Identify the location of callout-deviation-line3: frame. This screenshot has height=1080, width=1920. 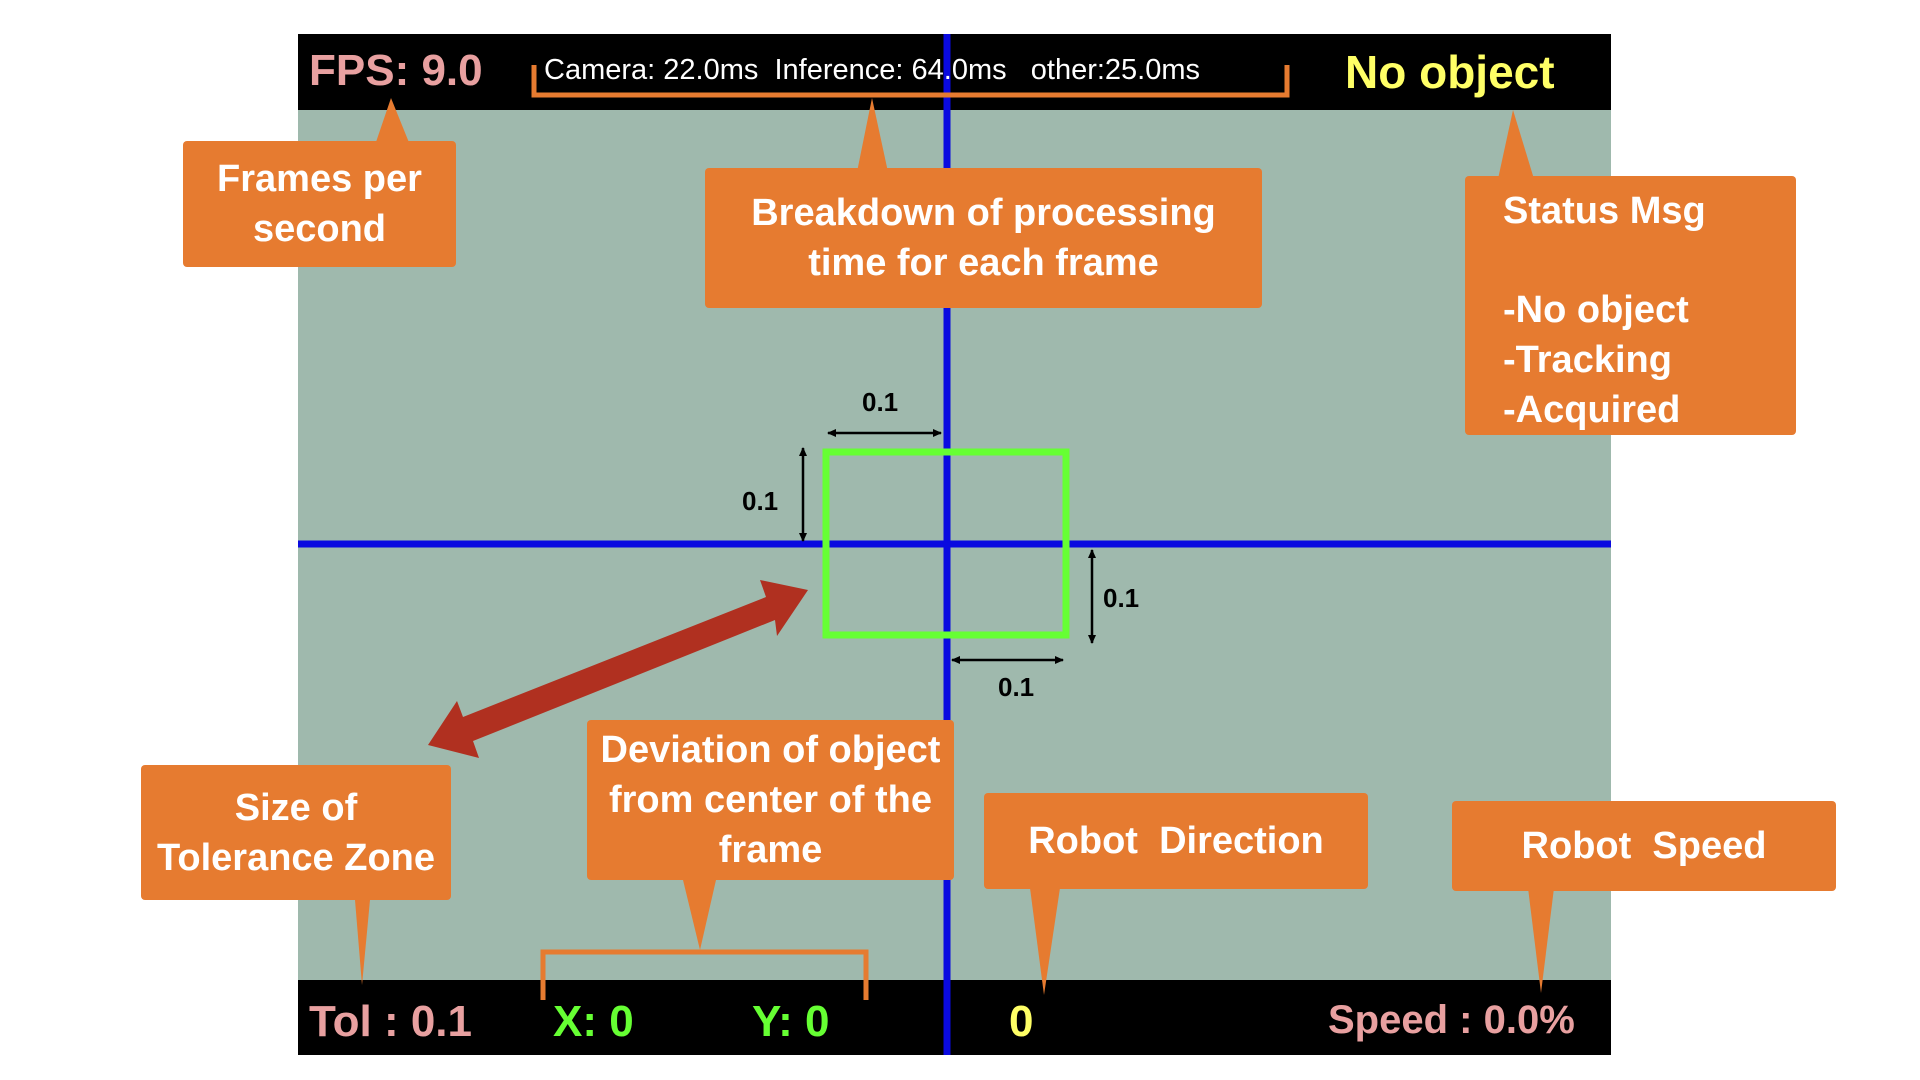
(771, 850).